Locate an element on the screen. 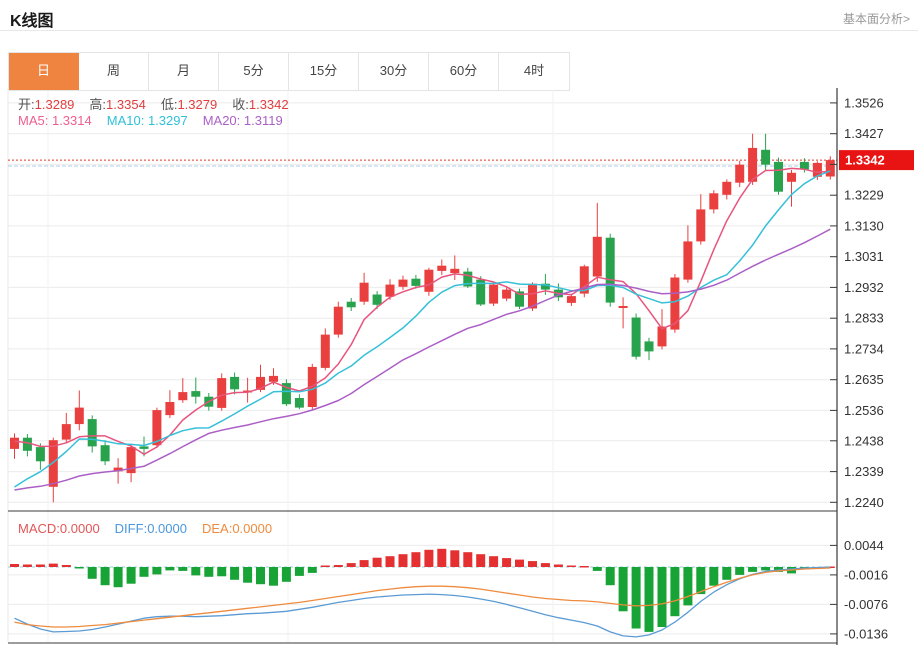 The width and height of the screenshot is (918, 645). axis-tick-label: 1.2339 is located at coordinates (864, 471).